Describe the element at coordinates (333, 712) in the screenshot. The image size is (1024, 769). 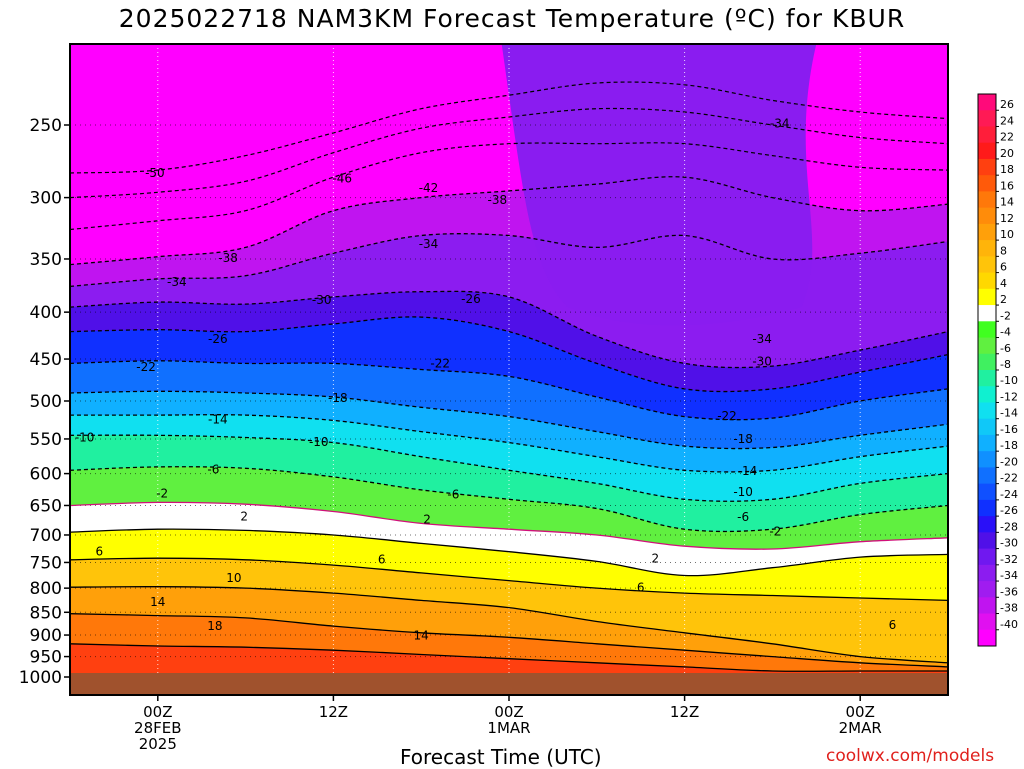
I see `x-tick-label-1-0: 12Z` at that location.